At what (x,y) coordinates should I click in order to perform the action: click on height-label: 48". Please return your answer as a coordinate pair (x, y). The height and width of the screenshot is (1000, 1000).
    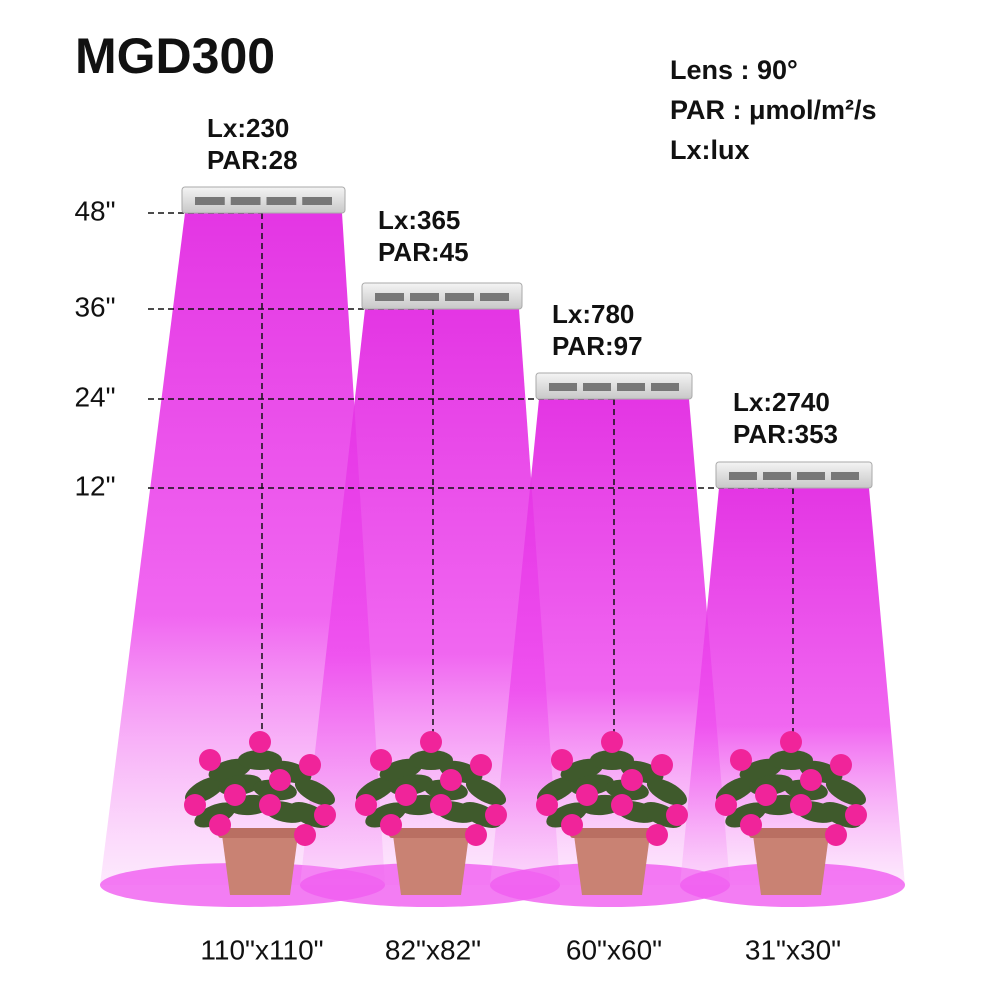
    Looking at the image, I should click on (94, 210).